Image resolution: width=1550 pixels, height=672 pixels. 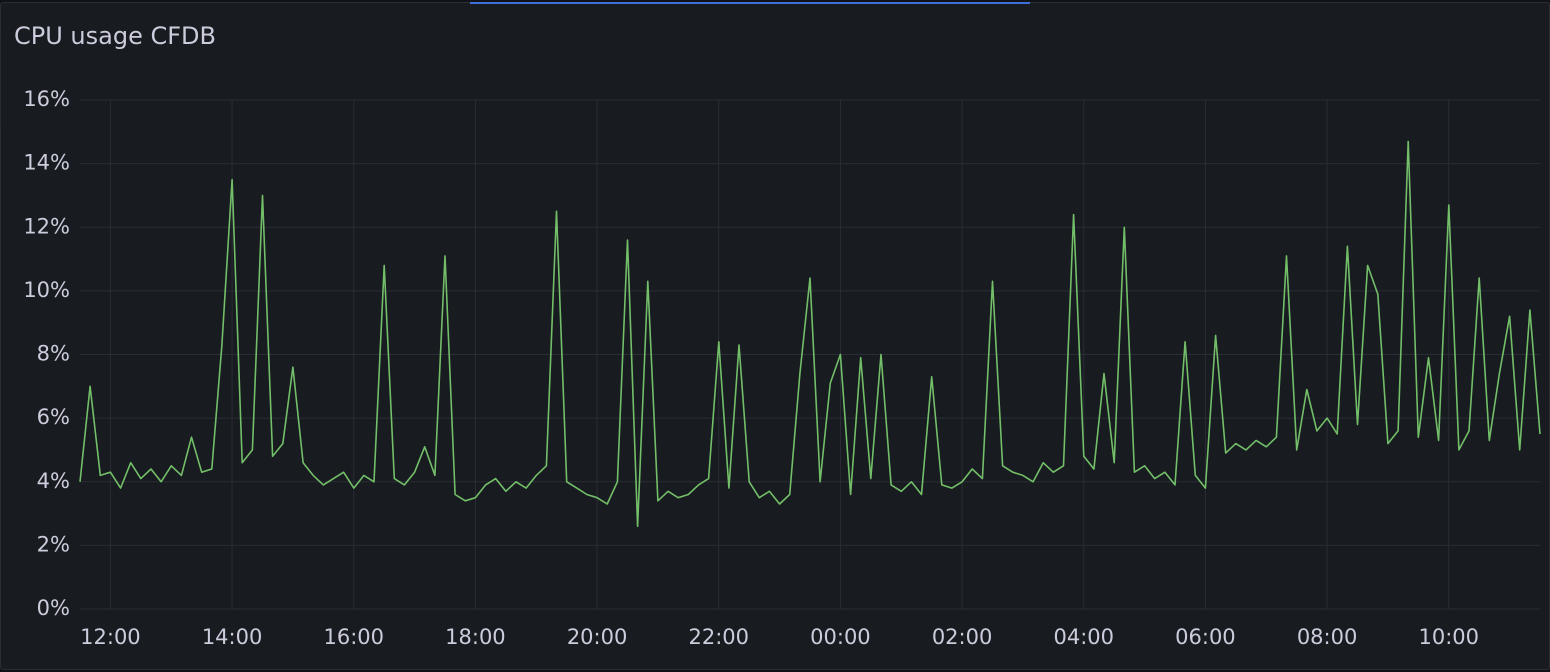 I want to click on y-tick-label: 14%, so click(x=46, y=163).